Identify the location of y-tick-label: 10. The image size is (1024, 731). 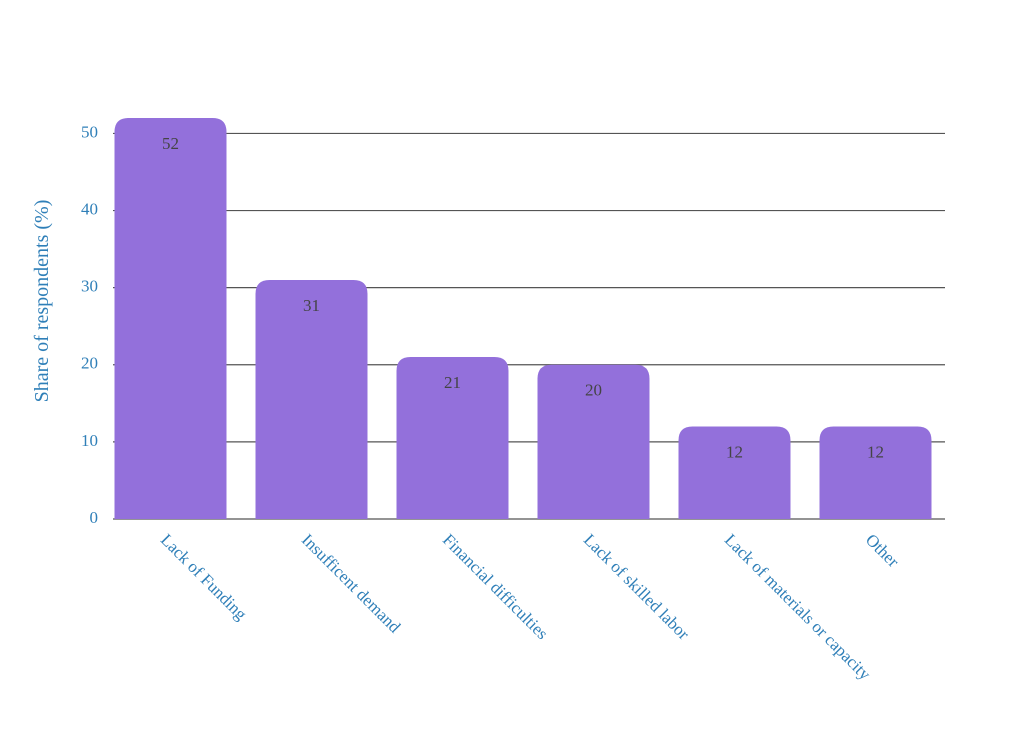
(89, 440).